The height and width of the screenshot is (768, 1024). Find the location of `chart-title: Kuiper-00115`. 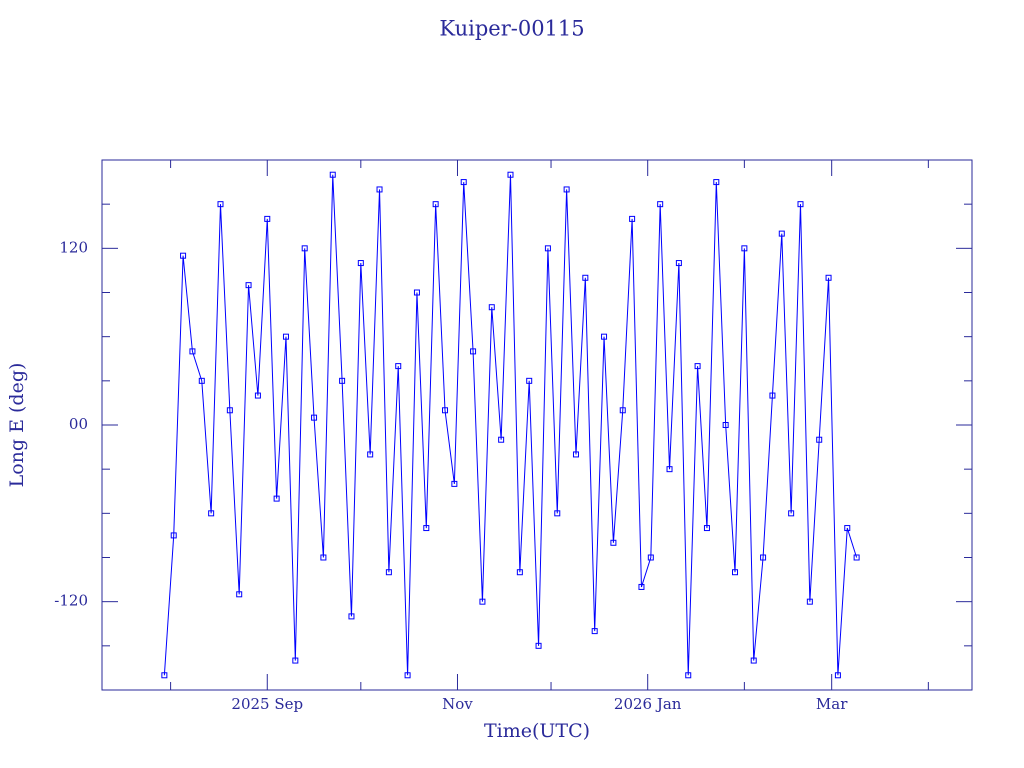

chart-title: Kuiper-00115 is located at coordinates (511, 29).